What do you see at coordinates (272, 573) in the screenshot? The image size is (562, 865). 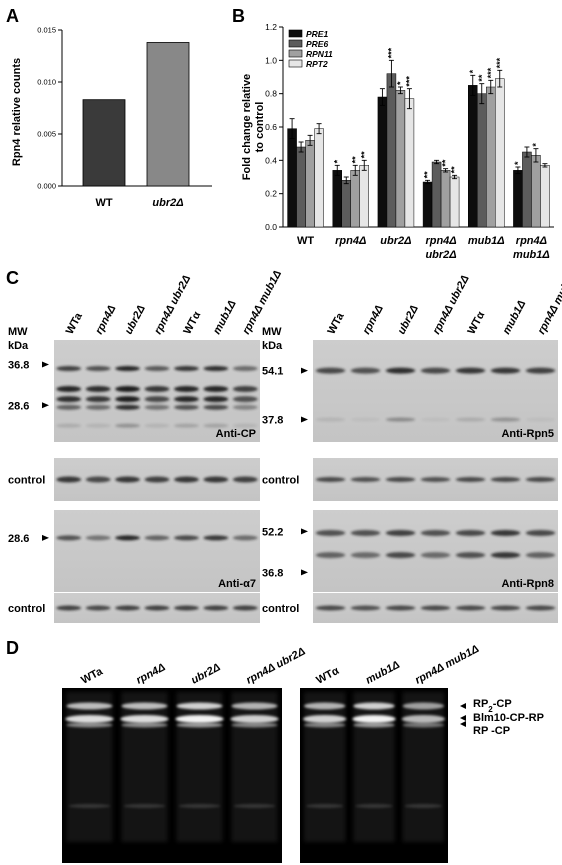 I see `panel-c-mw-marker: 36.8` at bounding box center [272, 573].